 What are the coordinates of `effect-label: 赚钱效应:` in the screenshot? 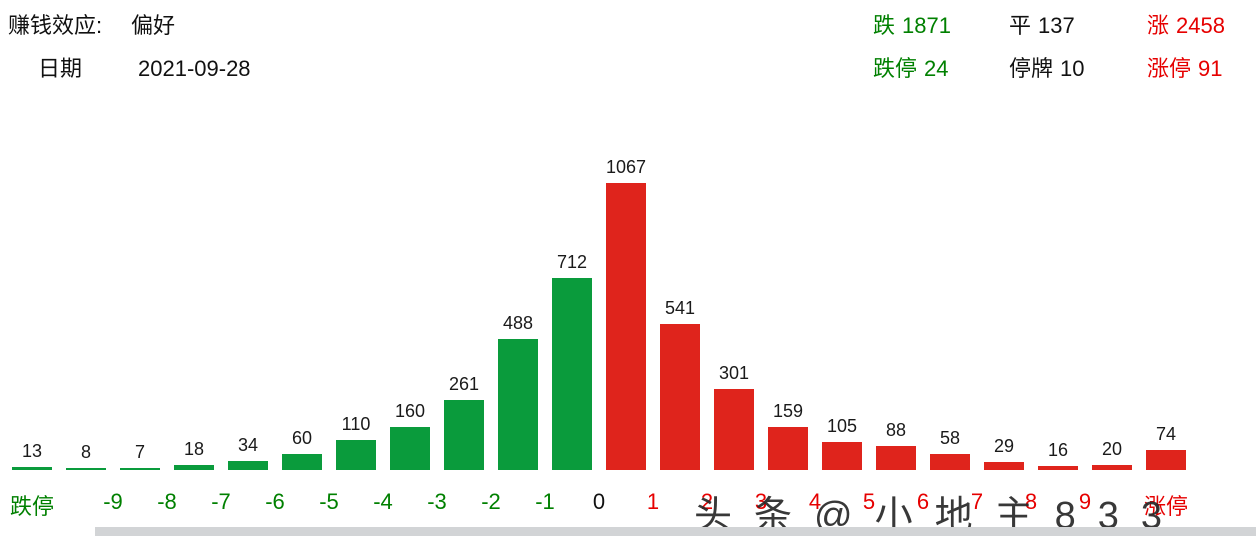 It's located at (55, 25).